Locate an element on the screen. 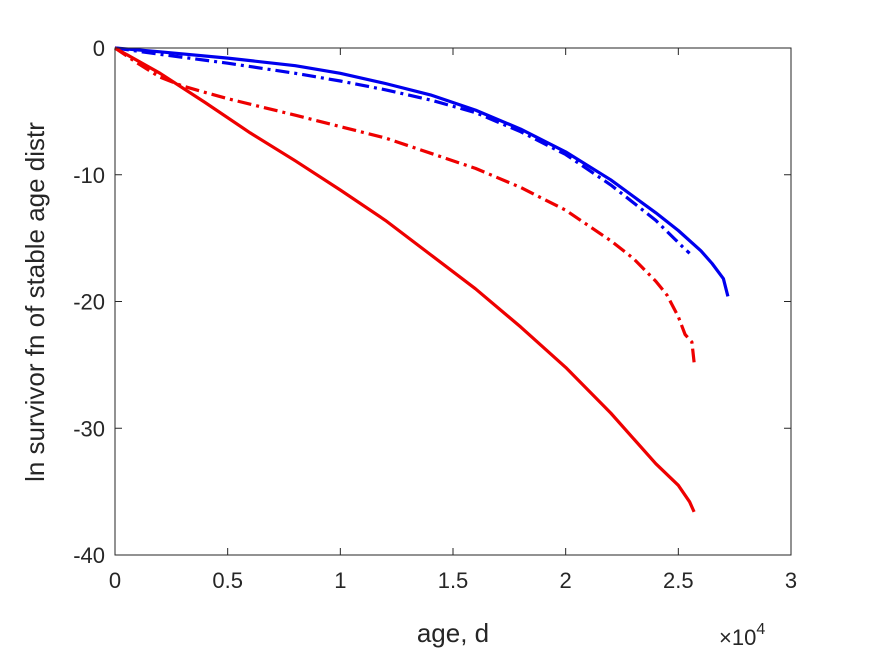 Image resolution: width=875 pixels, height=656 pixels. x-tick-label: 0.5 is located at coordinates (227, 580).